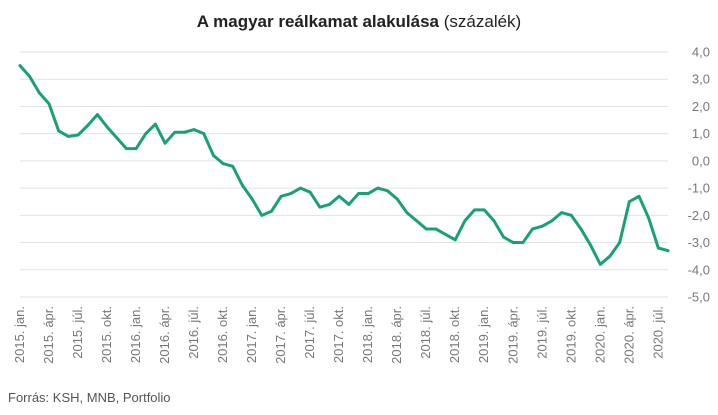  What do you see at coordinates (222, 334) in the screenshot?
I see `x-tick-label: 2016. okt.` at bounding box center [222, 334].